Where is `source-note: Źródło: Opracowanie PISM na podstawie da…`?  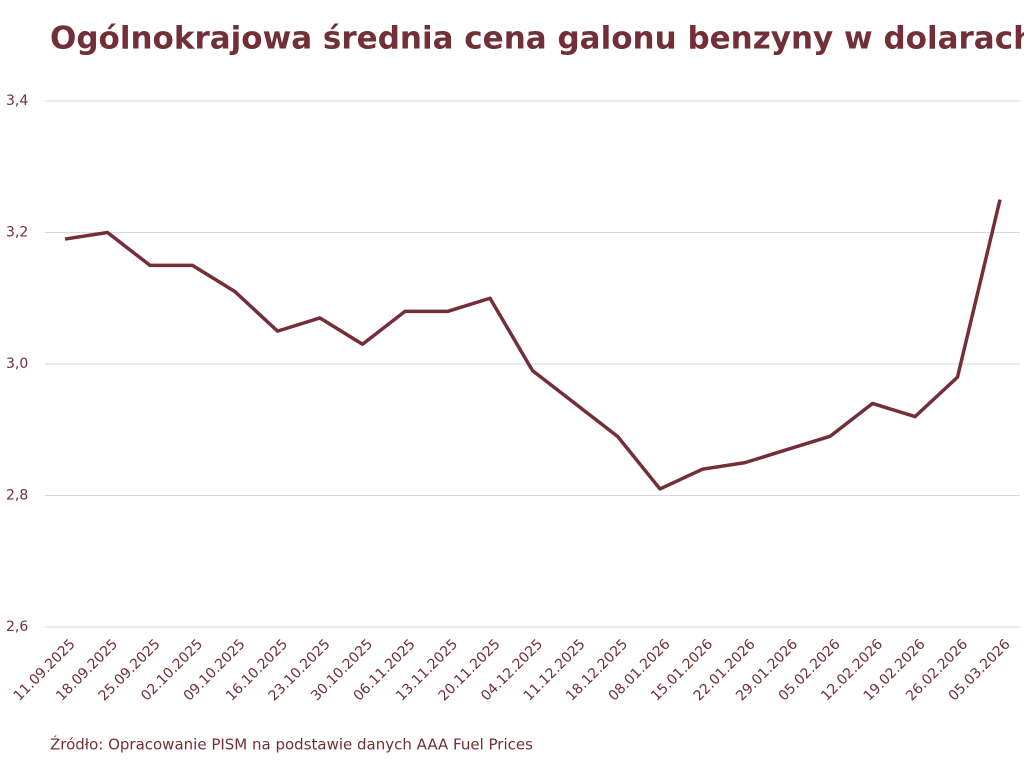
source-note: Źródło: Opracowanie PISM na podstawie da… is located at coordinates (291, 744).